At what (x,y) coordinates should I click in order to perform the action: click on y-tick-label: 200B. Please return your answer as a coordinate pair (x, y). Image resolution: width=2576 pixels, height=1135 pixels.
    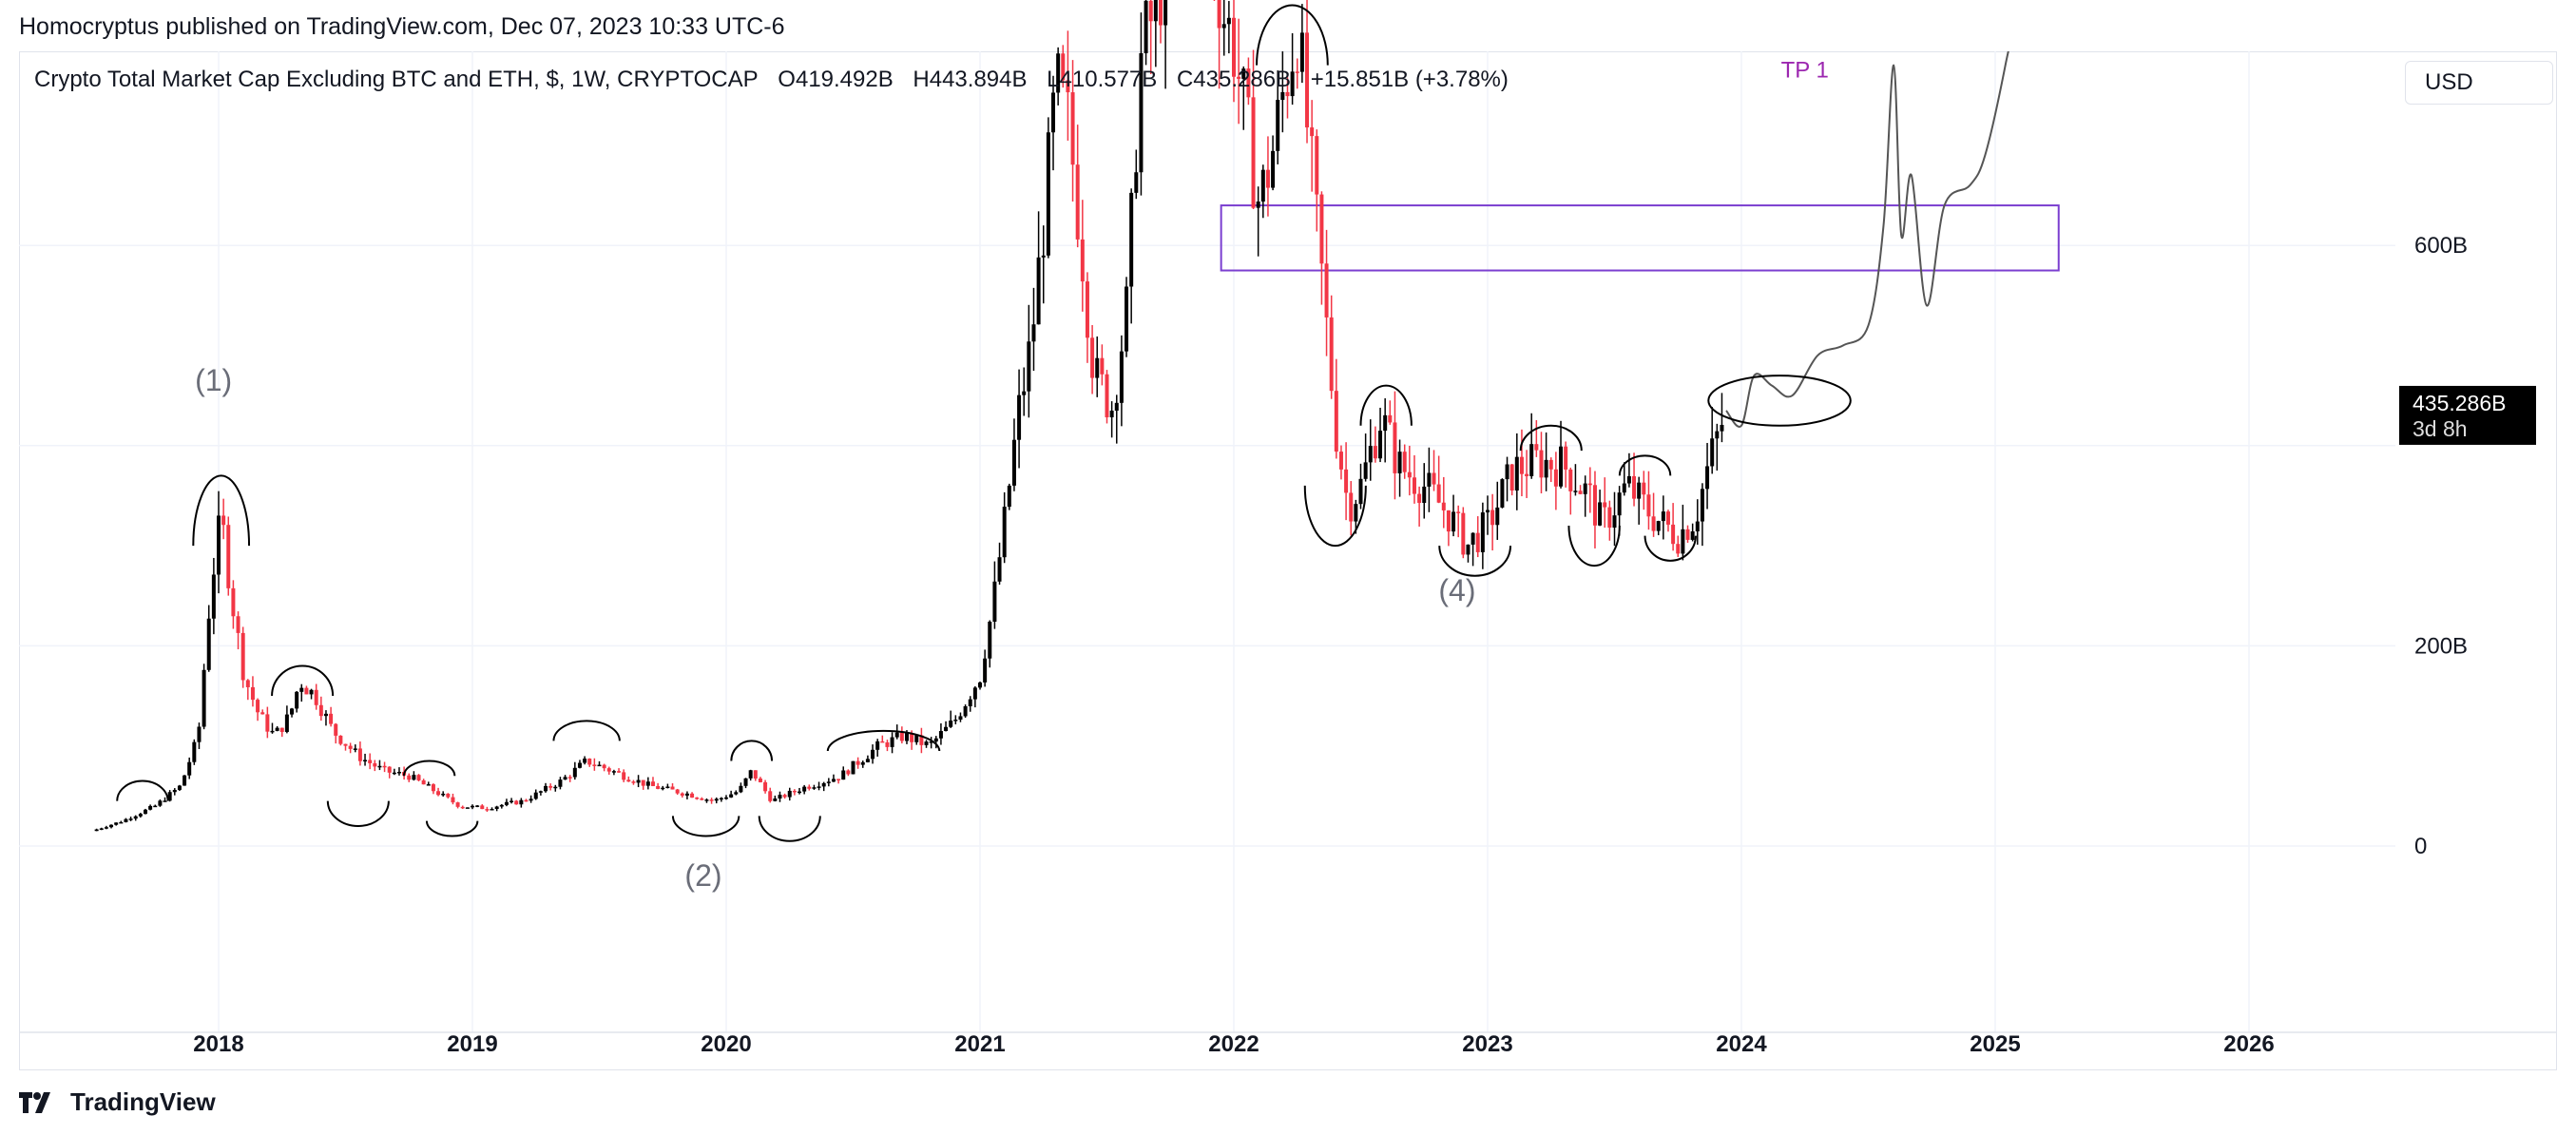
    Looking at the image, I should click on (2441, 646).